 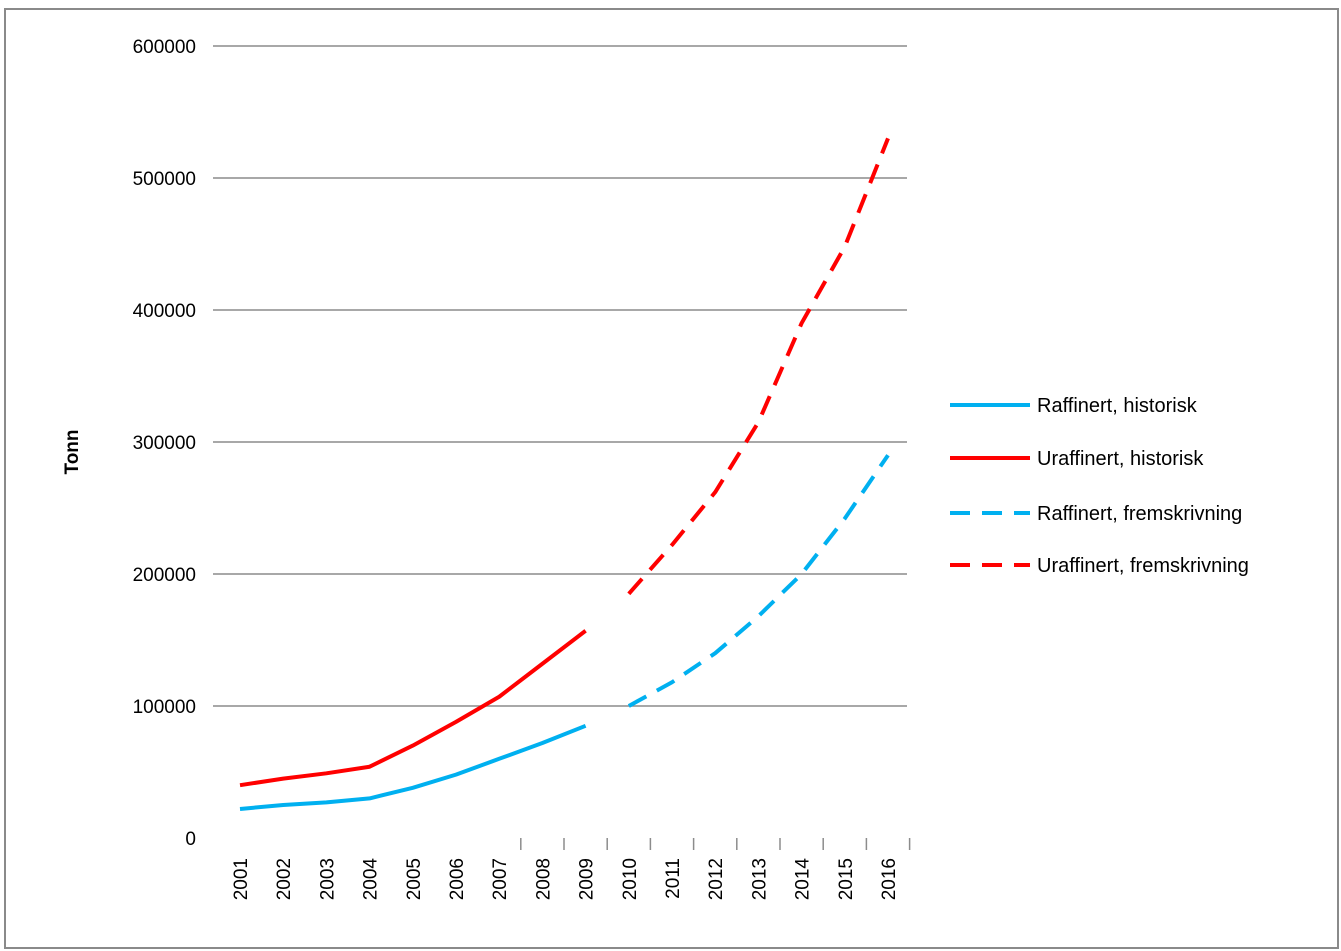 I want to click on x-tick-label: 2002, so click(x=284, y=879).